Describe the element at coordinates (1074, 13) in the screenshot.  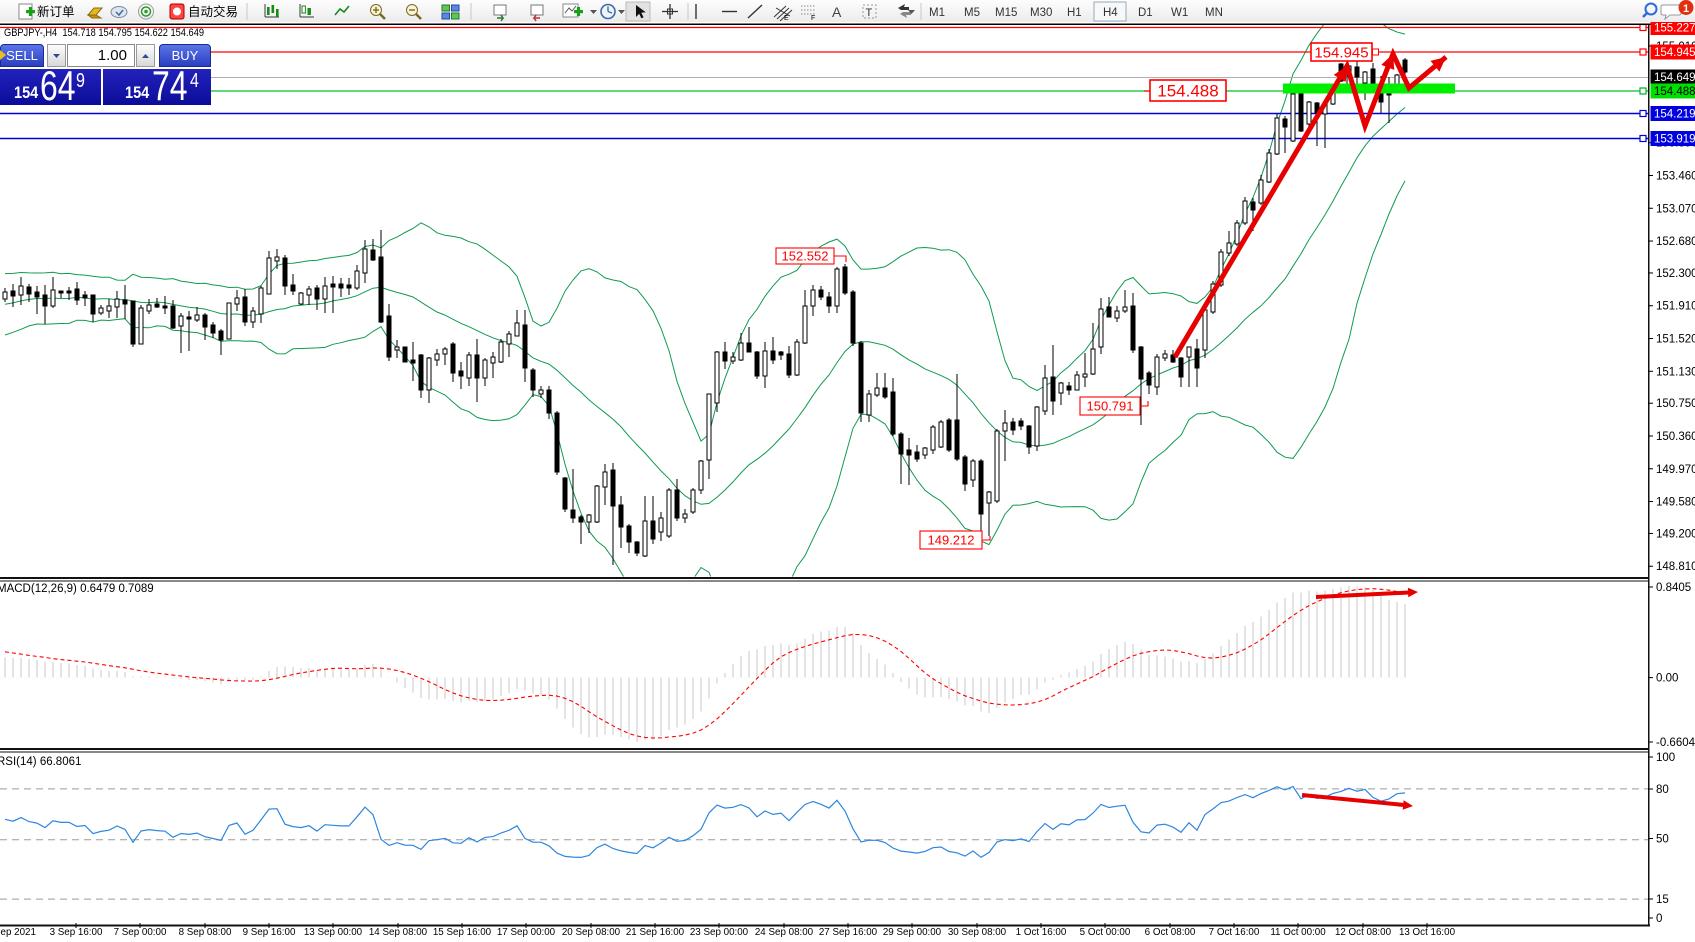
I see `svg-text: H1` at that location.